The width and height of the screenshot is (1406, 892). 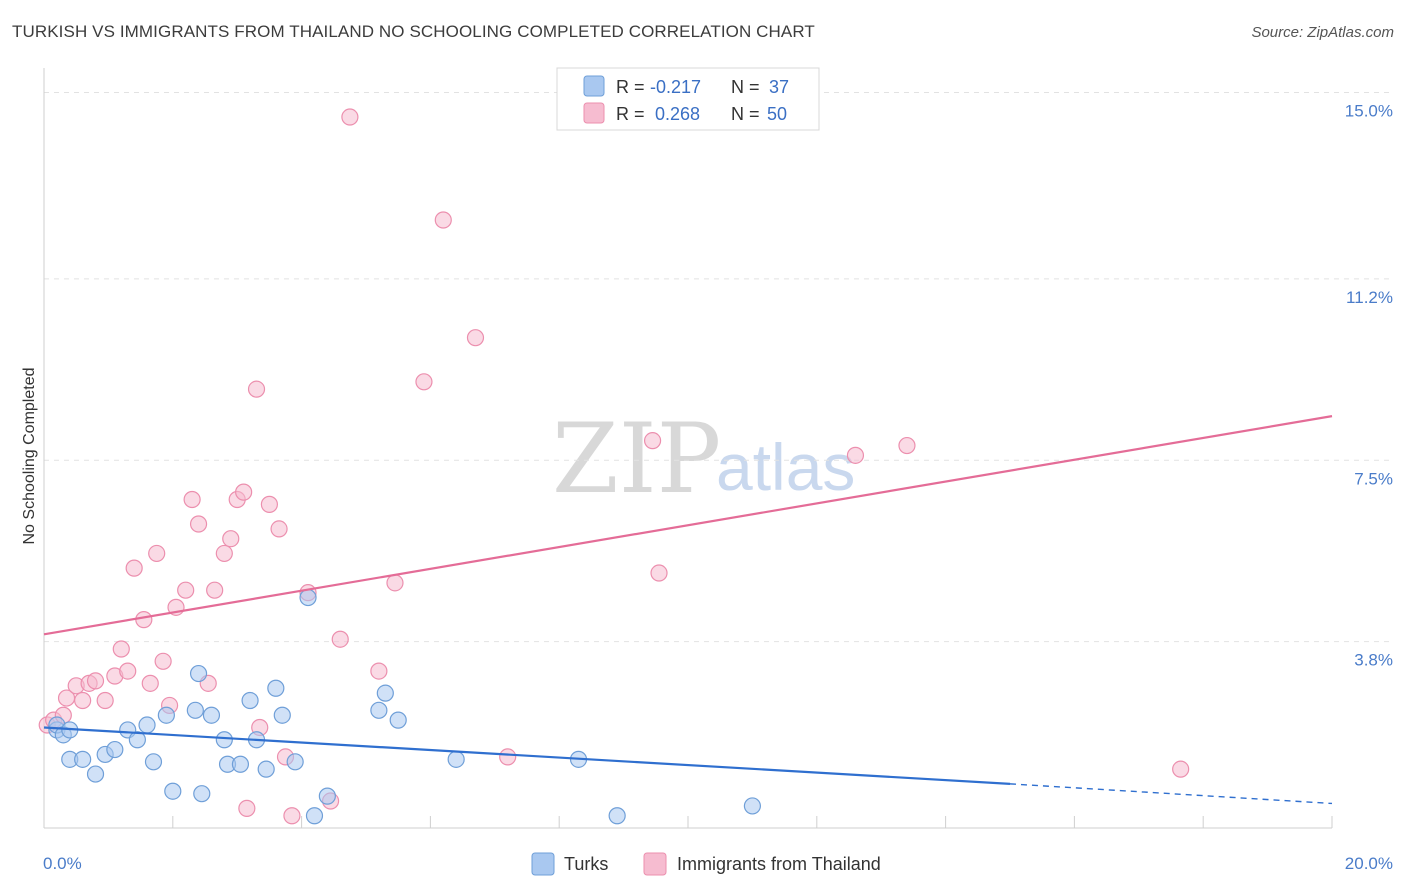 What do you see at coordinates (1369, 863) in the screenshot?
I see `x-tick-label-1: 20.0%` at bounding box center [1369, 863].